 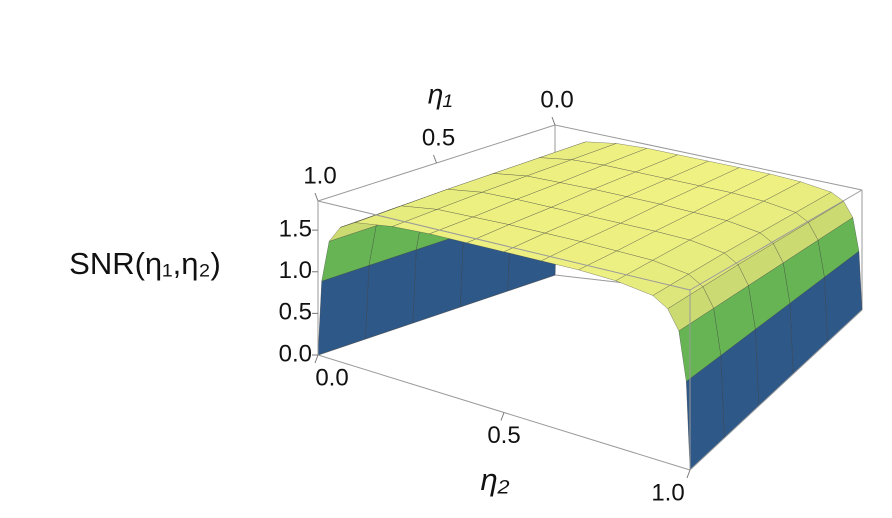 What do you see at coordinates (440, 93) in the screenshot?
I see `y-axis-label: η₁` at bounding box center [440, 93].